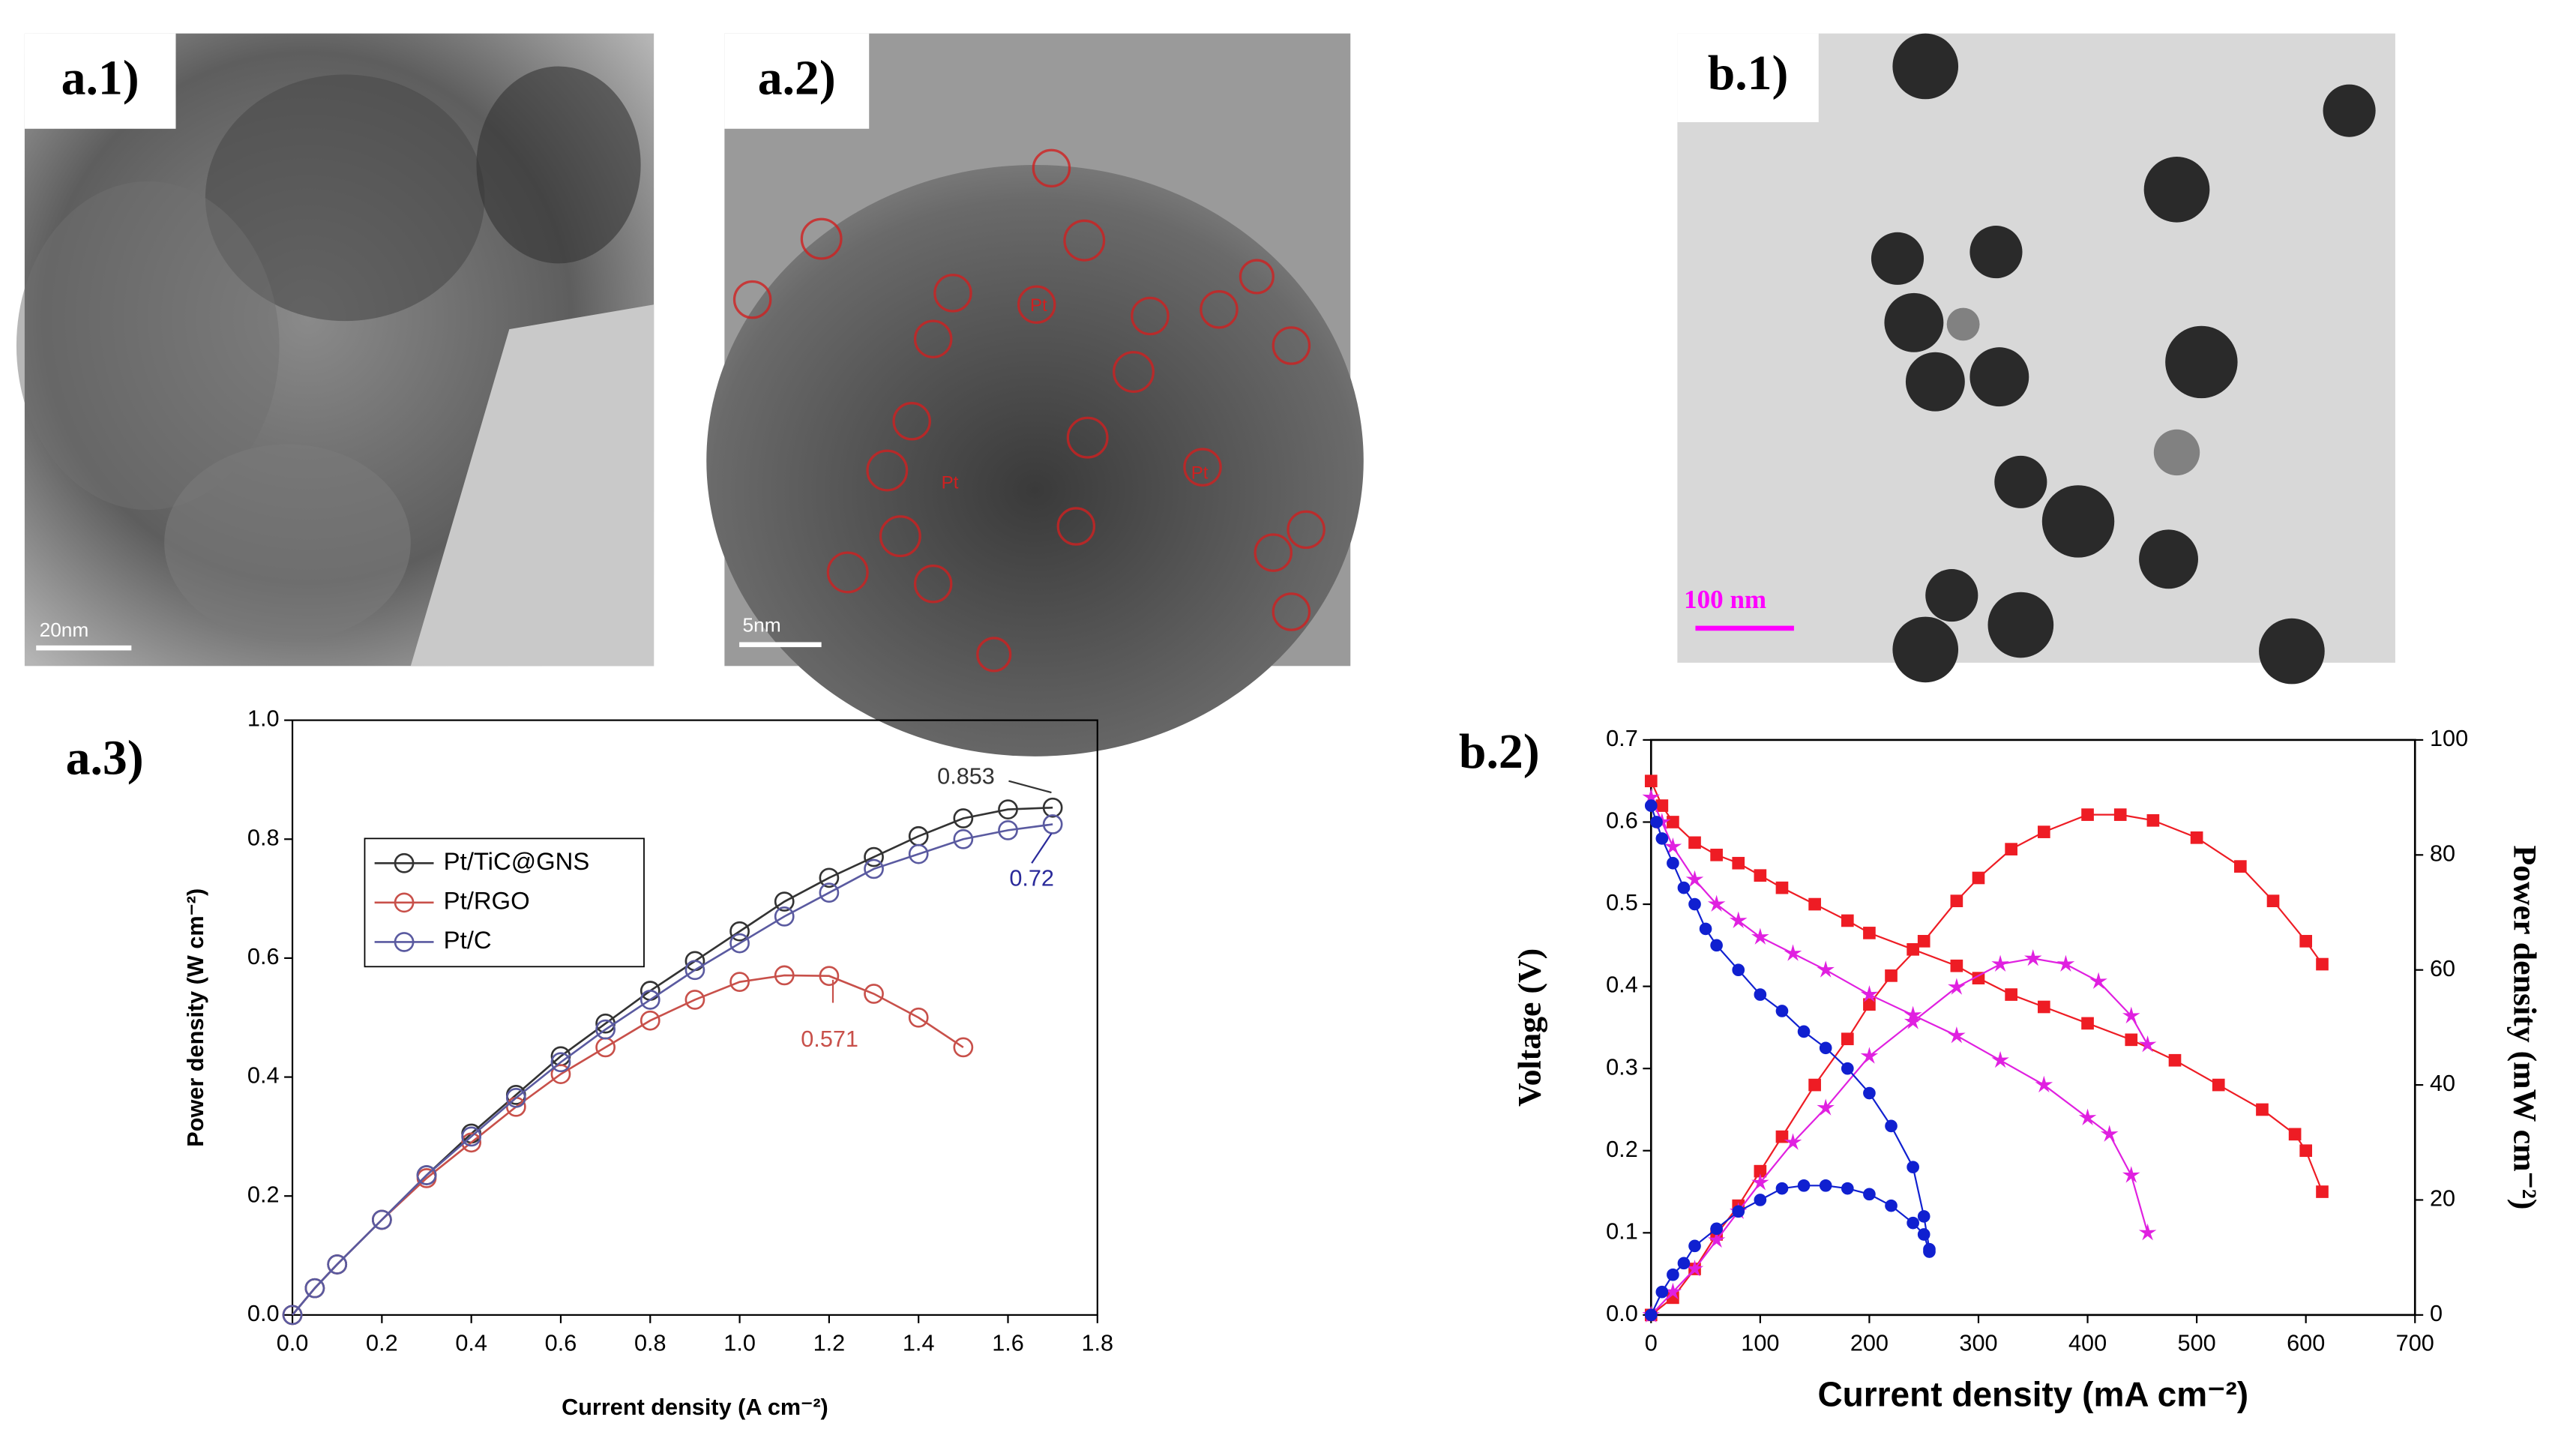 This screenshot has width=2576, height=1447. Describe the element at coordinates (1622, 903) in the screenshot. I see `y-tick-label: 0.5` at that location.